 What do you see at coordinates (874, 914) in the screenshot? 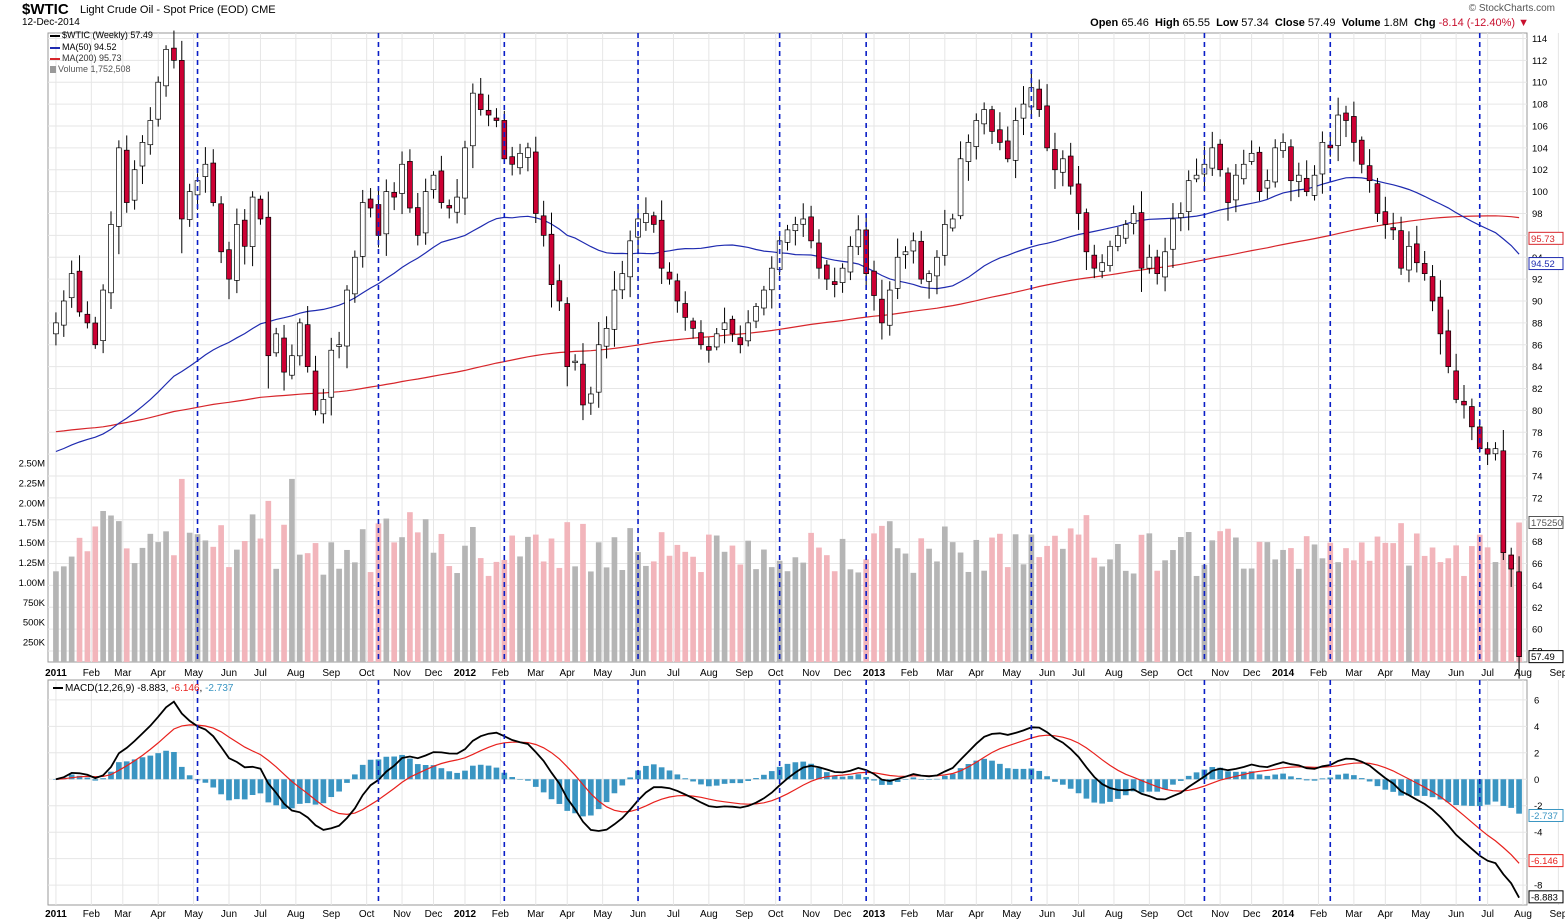
I see `macd-x-axis-label: 2013` at bounding box center [874, 914].